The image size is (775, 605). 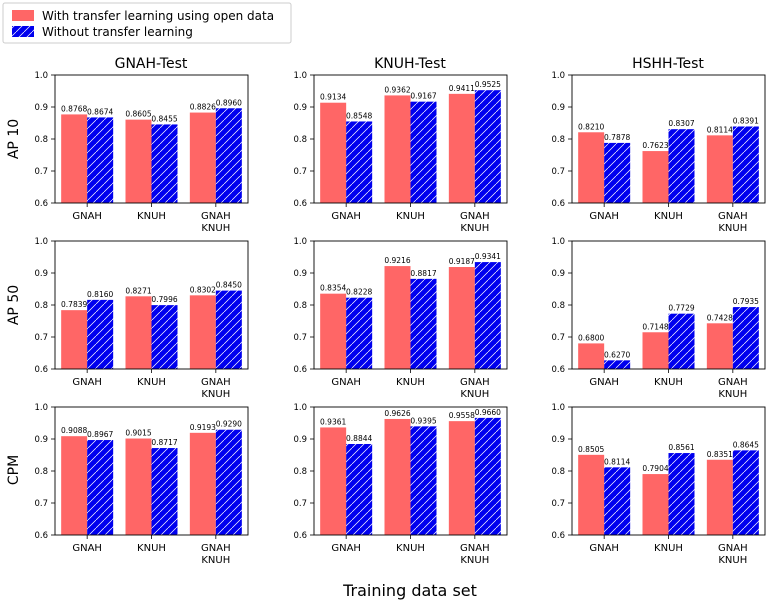 What do you see at coordinates (681, 308) in the screenshot?
I see `data-label-without-transfer: 0.7729` at bounding box center [681, 308].